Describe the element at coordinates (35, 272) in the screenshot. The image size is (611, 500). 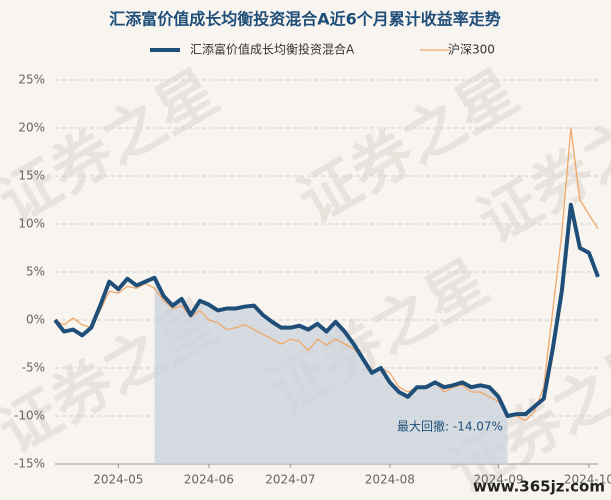
I see `y-tick-label: 5%` at that location.